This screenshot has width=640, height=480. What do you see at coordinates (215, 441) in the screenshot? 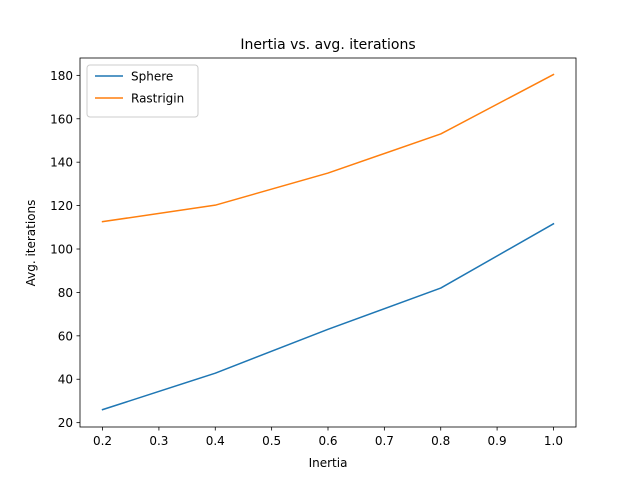
I see `x-tick-label: 0.4` at bounding box center [215, 441].